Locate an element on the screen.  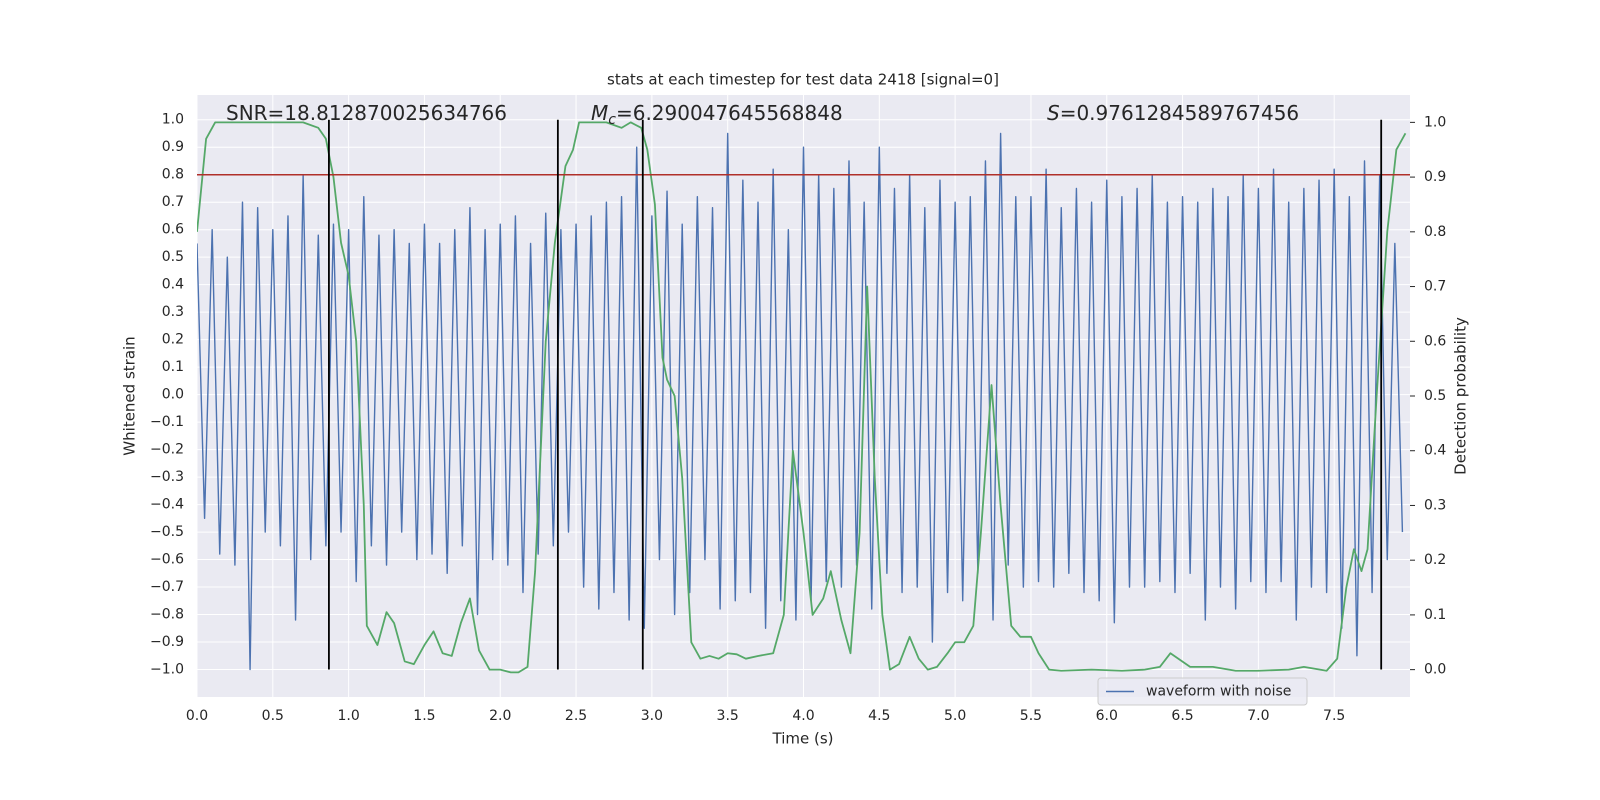
y-tick-label: −0.3 is located at coordinates (167, 477).